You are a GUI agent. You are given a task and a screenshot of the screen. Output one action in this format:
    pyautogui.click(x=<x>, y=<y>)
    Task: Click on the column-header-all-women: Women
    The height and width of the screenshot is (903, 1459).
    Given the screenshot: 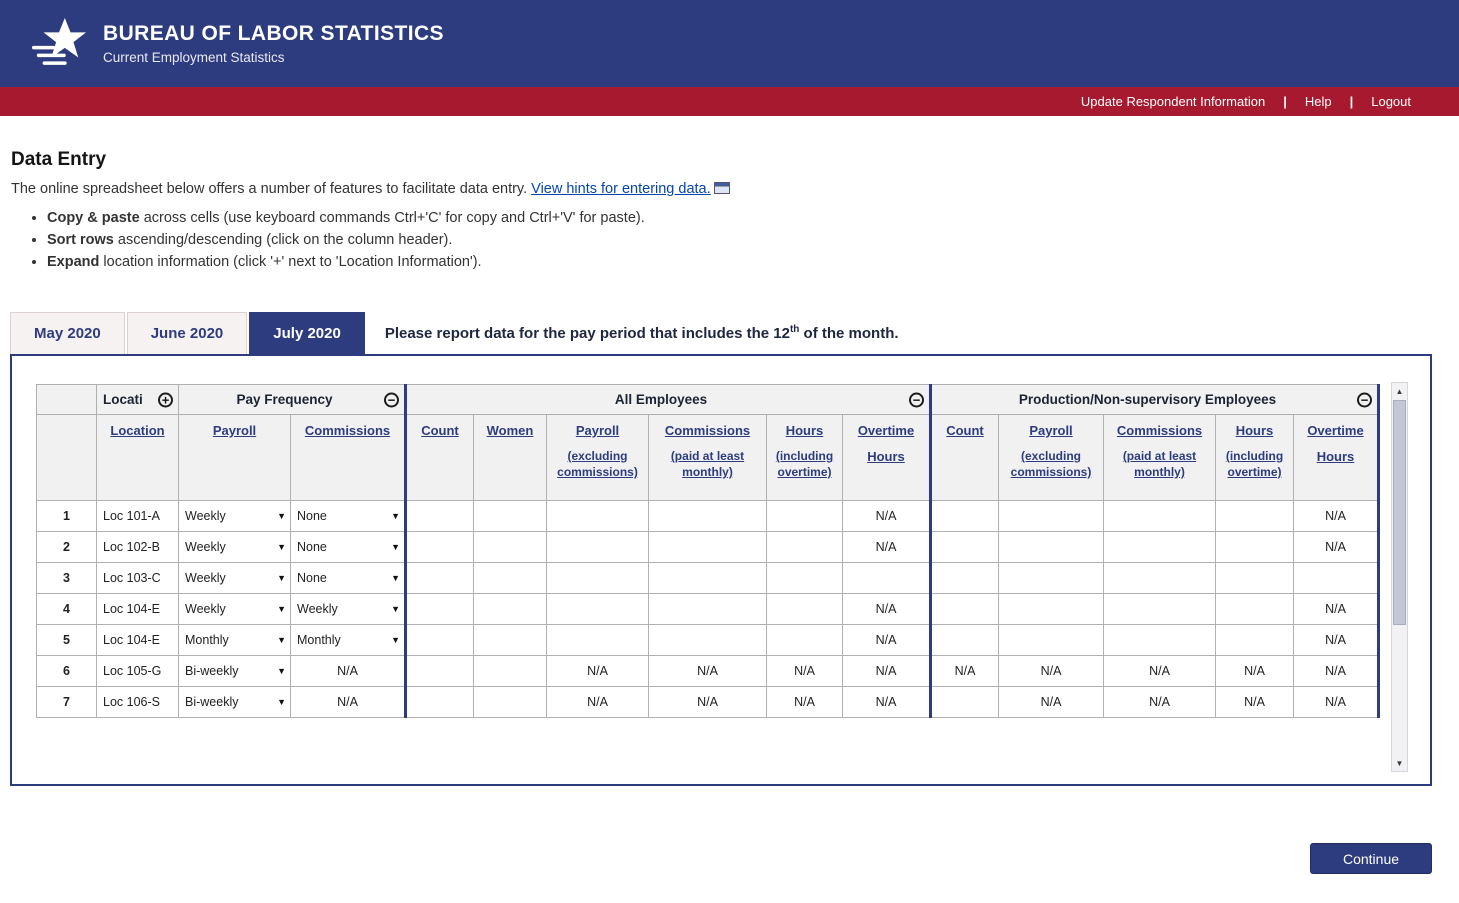 What is the action you would take?
    pyautogui.click(x=510, y=457)
    